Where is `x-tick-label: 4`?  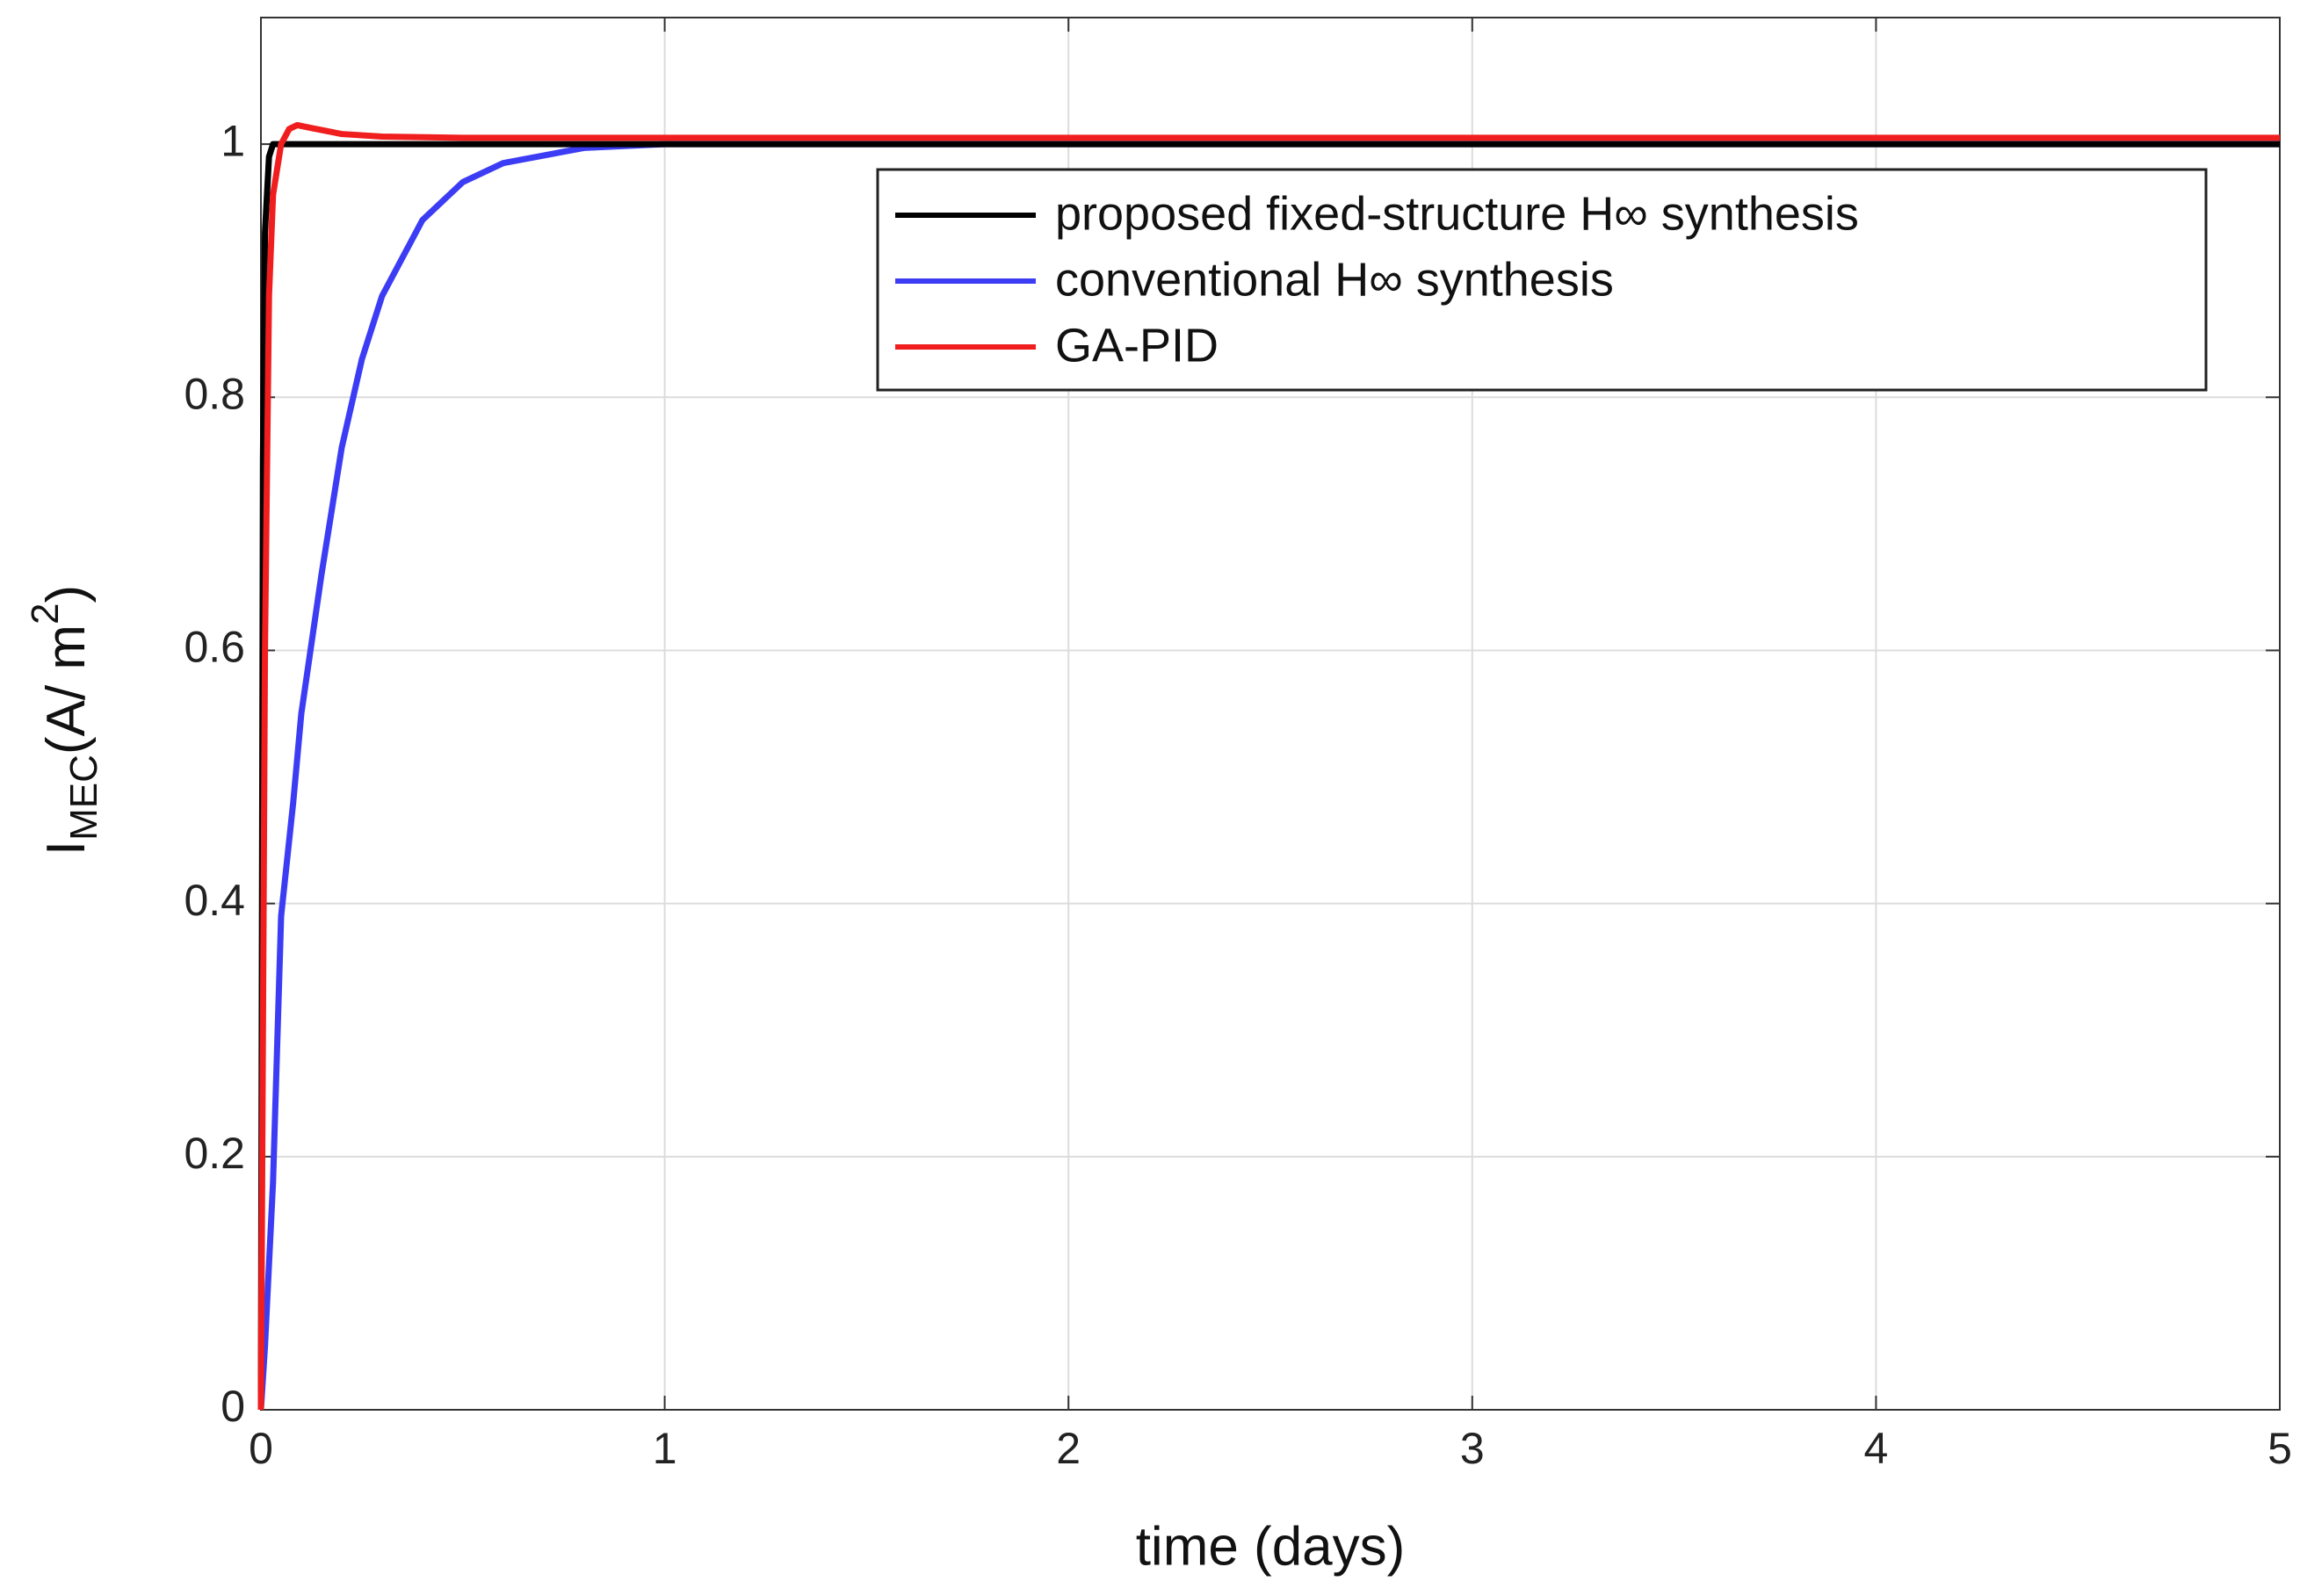
x-tick-label: 4 is located at coordinates (1876, 1448).